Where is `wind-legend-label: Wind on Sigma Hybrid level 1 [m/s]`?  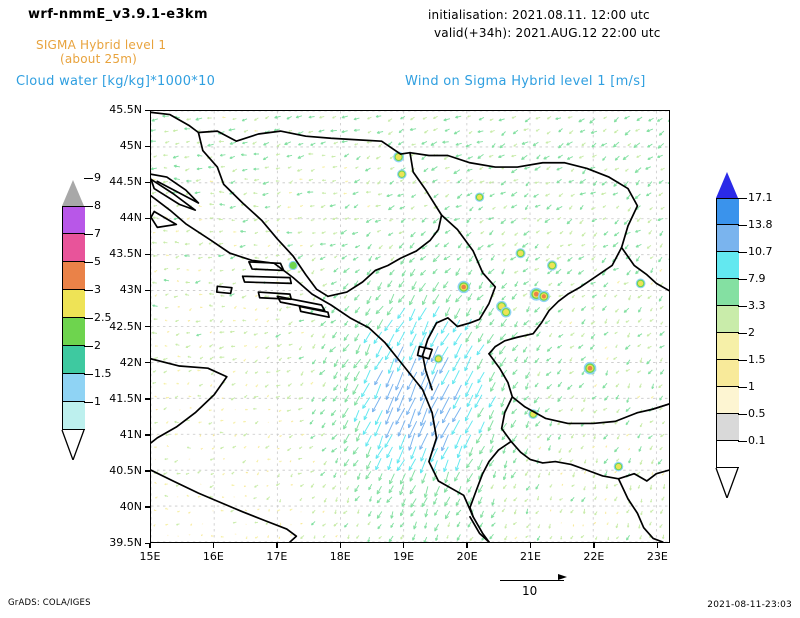 wind-legend-label: Wind on Sigma Hybrid level 1 [m/s] is located at coordinates (525, 81).